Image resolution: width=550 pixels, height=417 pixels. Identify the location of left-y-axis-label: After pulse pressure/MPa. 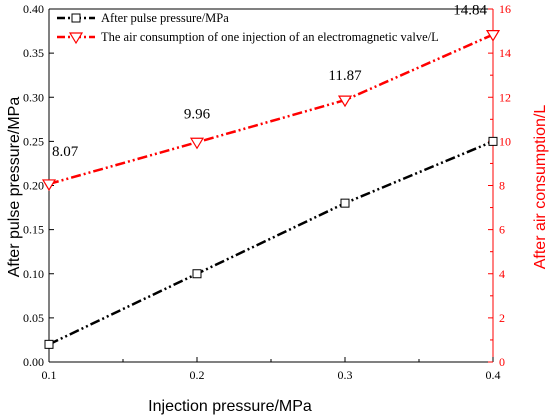
(14, 187).